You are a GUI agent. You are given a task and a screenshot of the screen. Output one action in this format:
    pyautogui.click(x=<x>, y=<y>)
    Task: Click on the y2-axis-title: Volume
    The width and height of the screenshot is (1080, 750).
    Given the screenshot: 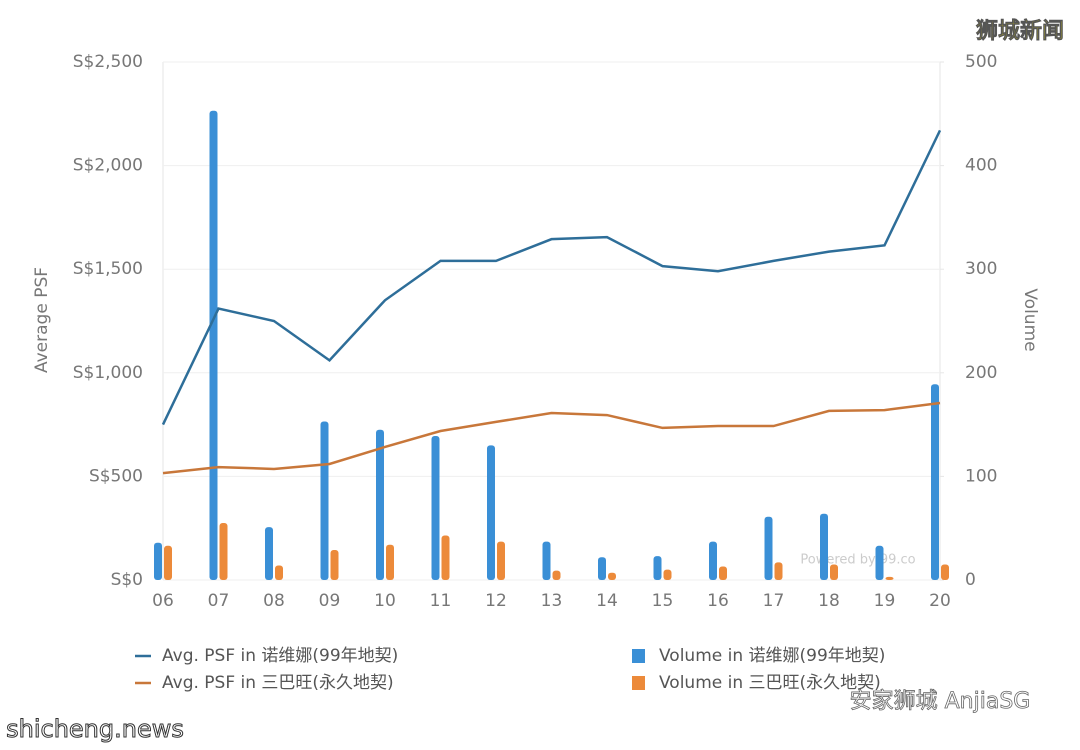 What is the action you would take?
    pyautogui.click(x=1030, y=319)
    